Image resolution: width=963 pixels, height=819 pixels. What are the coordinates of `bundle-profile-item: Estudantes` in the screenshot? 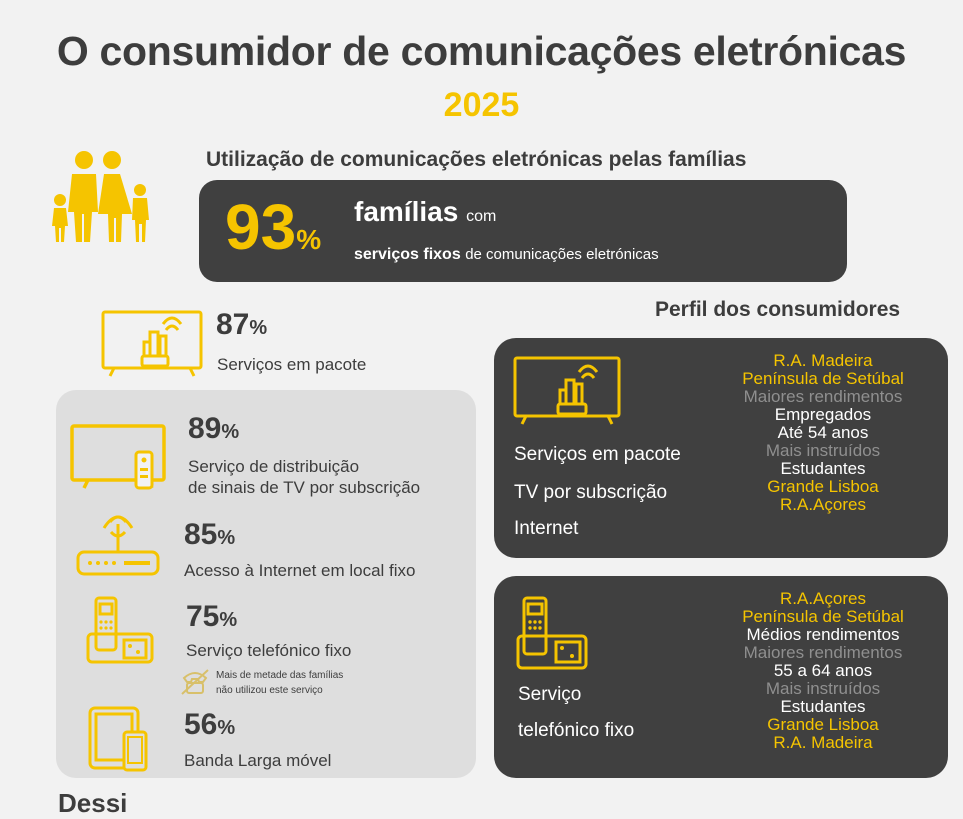 It's located at (823, 468).